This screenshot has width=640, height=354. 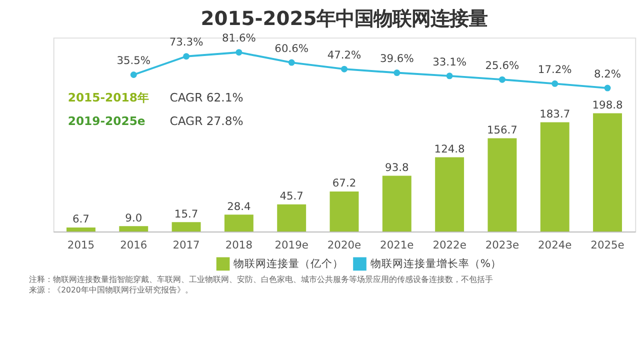 I want to click on x-tick-label: 2018, so click(x=239, y=245).